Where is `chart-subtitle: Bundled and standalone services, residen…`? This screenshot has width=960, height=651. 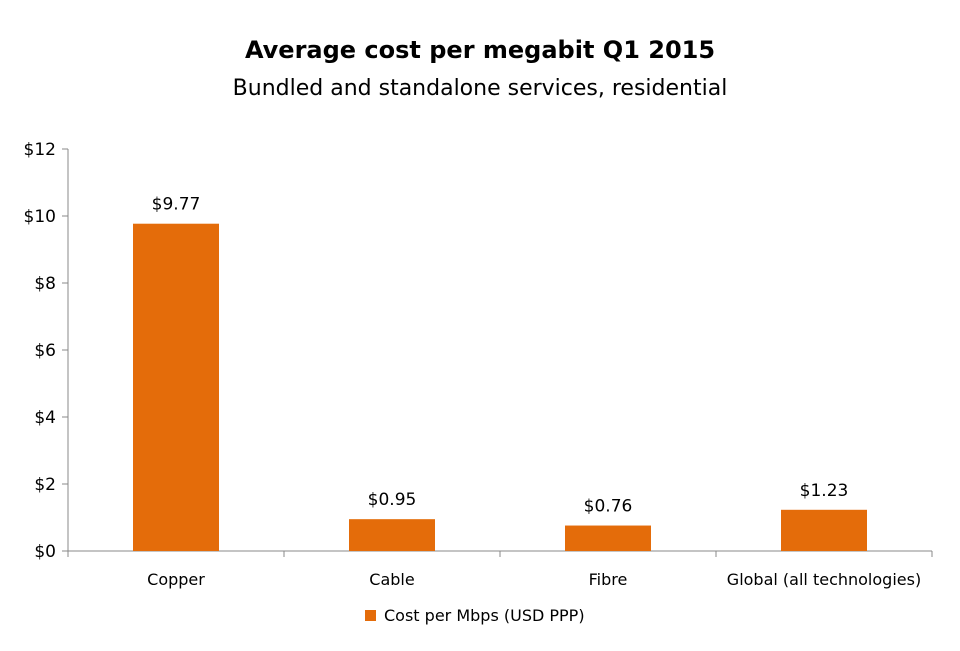
chart-subtitle: Bundled and standalone services, residen… is located at coordinates (480, 88).